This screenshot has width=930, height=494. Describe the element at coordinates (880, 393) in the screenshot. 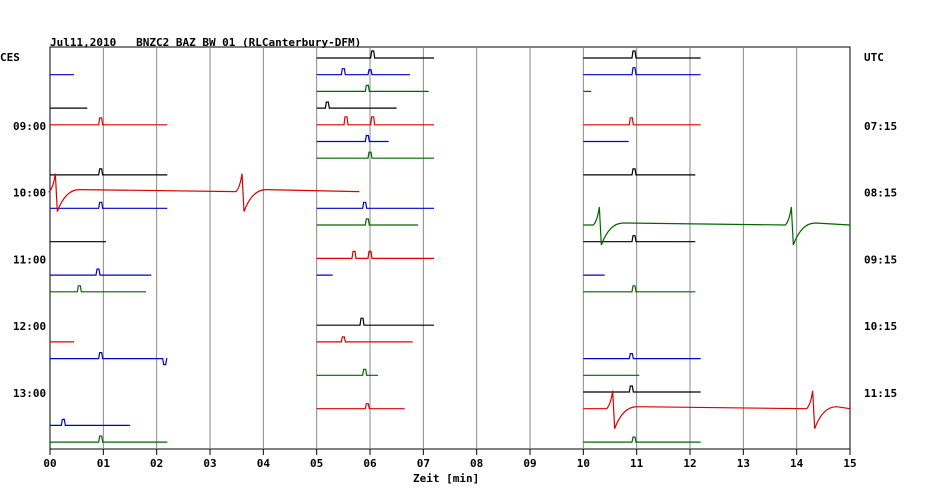

I see `time-label-right: 11:15` at that location.